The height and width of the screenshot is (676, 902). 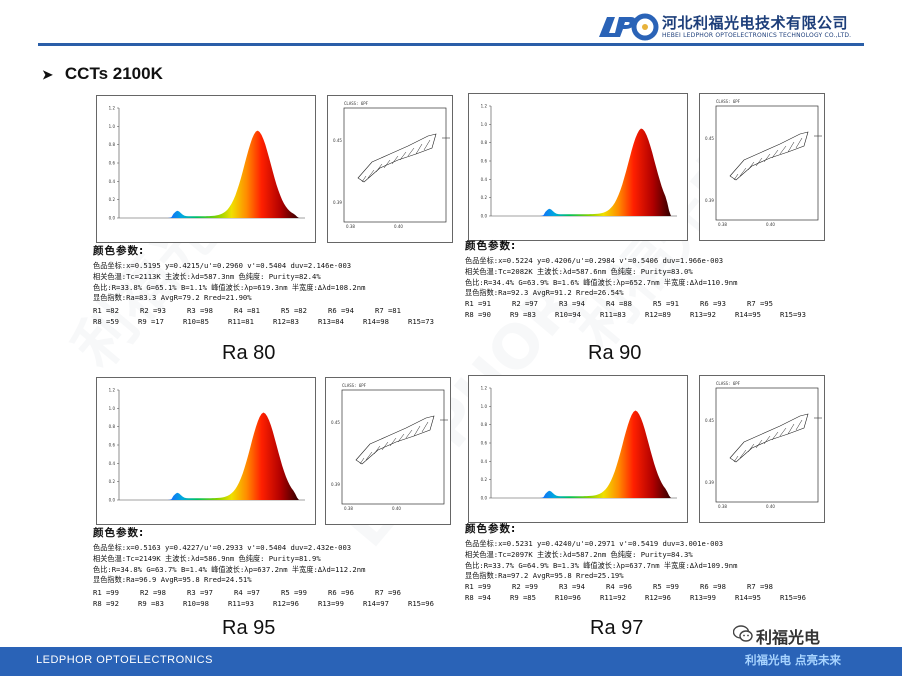 What do you see at coordinates (451, 44) in the screenshot?
I see `header-divider` at bounding box center [451, 44].